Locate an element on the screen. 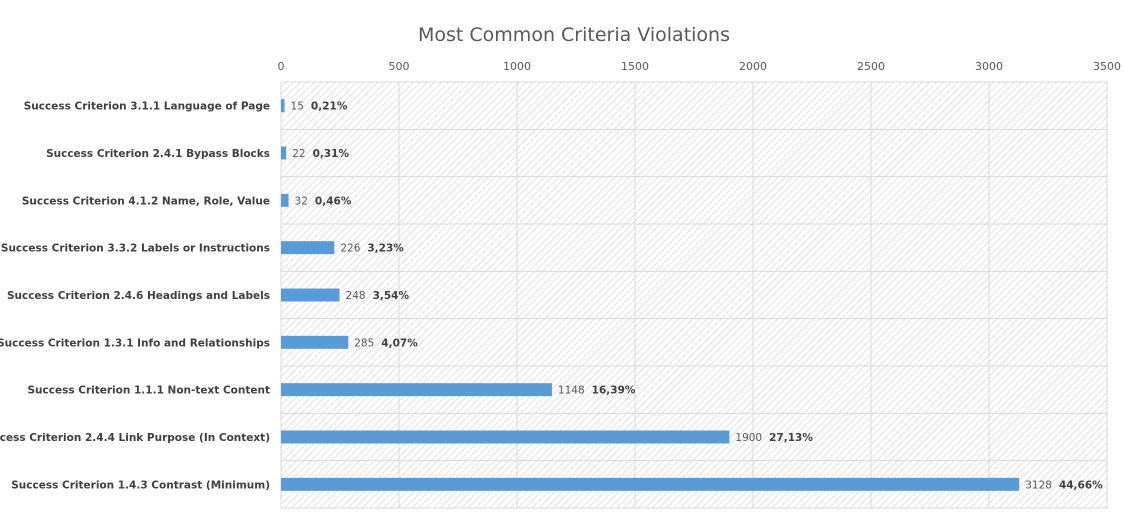  x-tick-label: 2500 is located at coordinates (871, 66).